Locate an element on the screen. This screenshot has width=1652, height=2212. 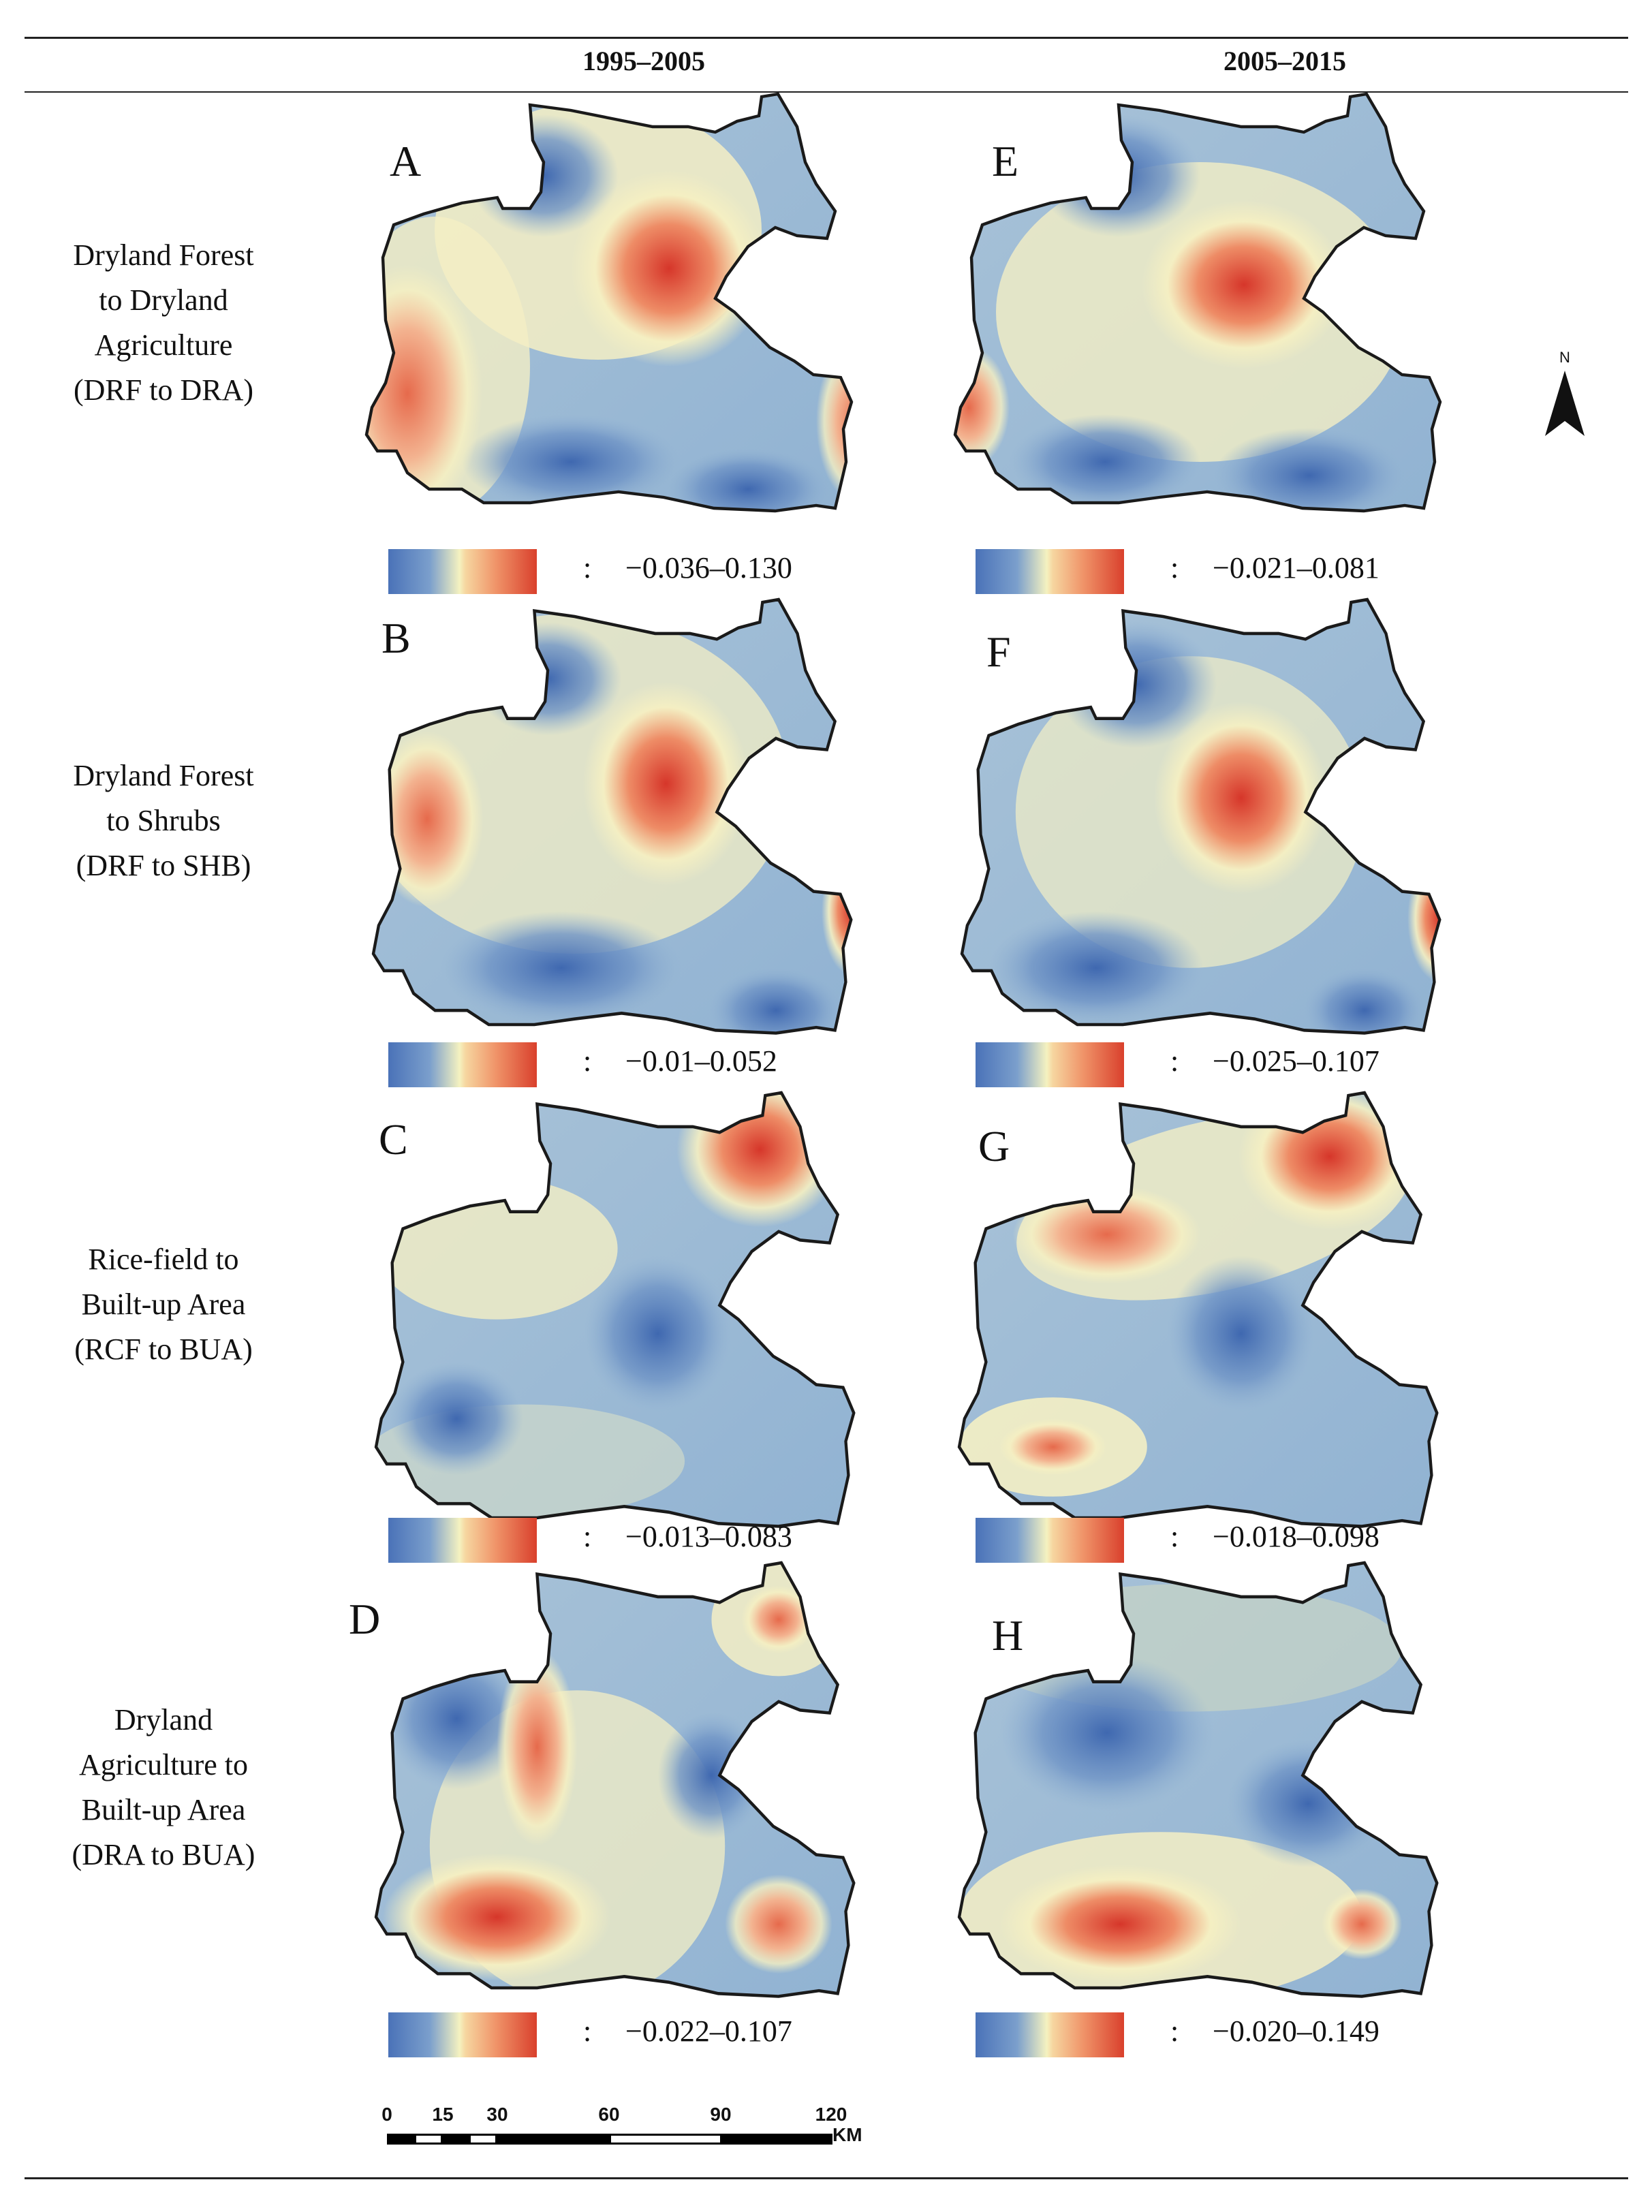
scale-bar: 0 15 30 60 90 120 KM is located at coordinates (633, 2127).